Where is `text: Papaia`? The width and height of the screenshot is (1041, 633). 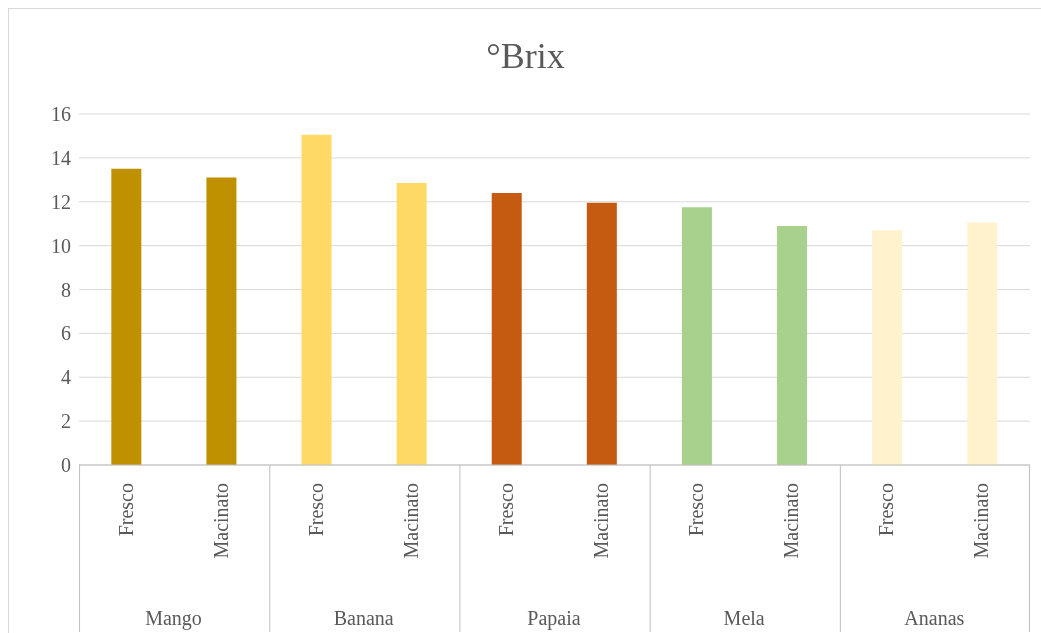 text: Papaia is located at coordinates (554, 618).